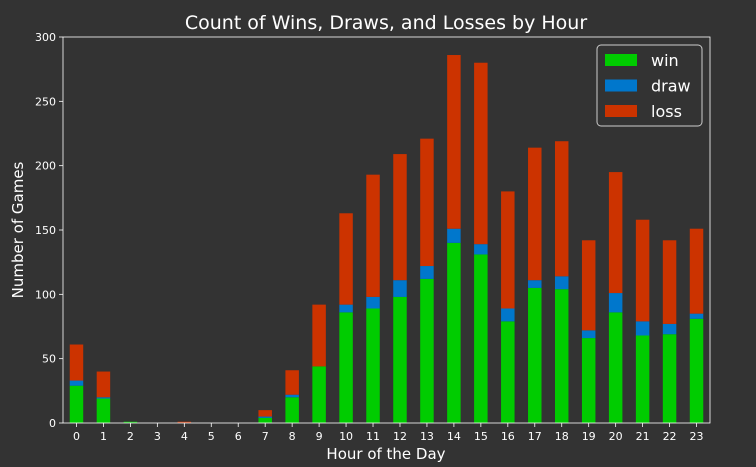  What do you see at coordinates (45, 101) in the screenshot?
I see `y-tick-label: 250` at bounding box center [45, 101].